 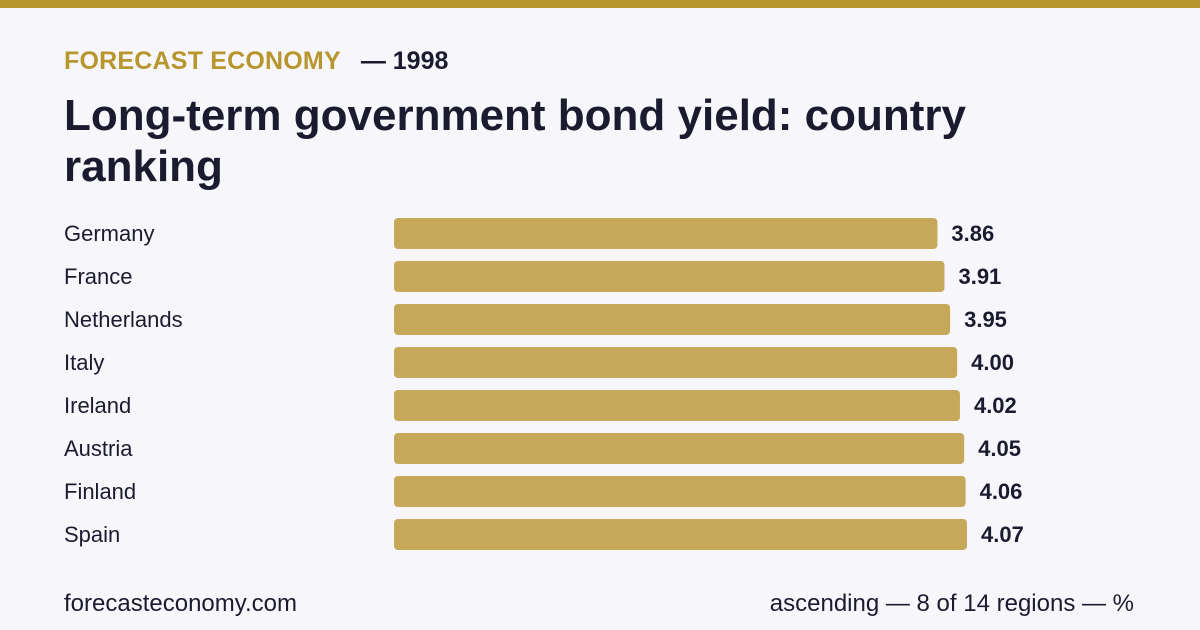 I want to click on category-label: Finland, so click(x=100, y=491).